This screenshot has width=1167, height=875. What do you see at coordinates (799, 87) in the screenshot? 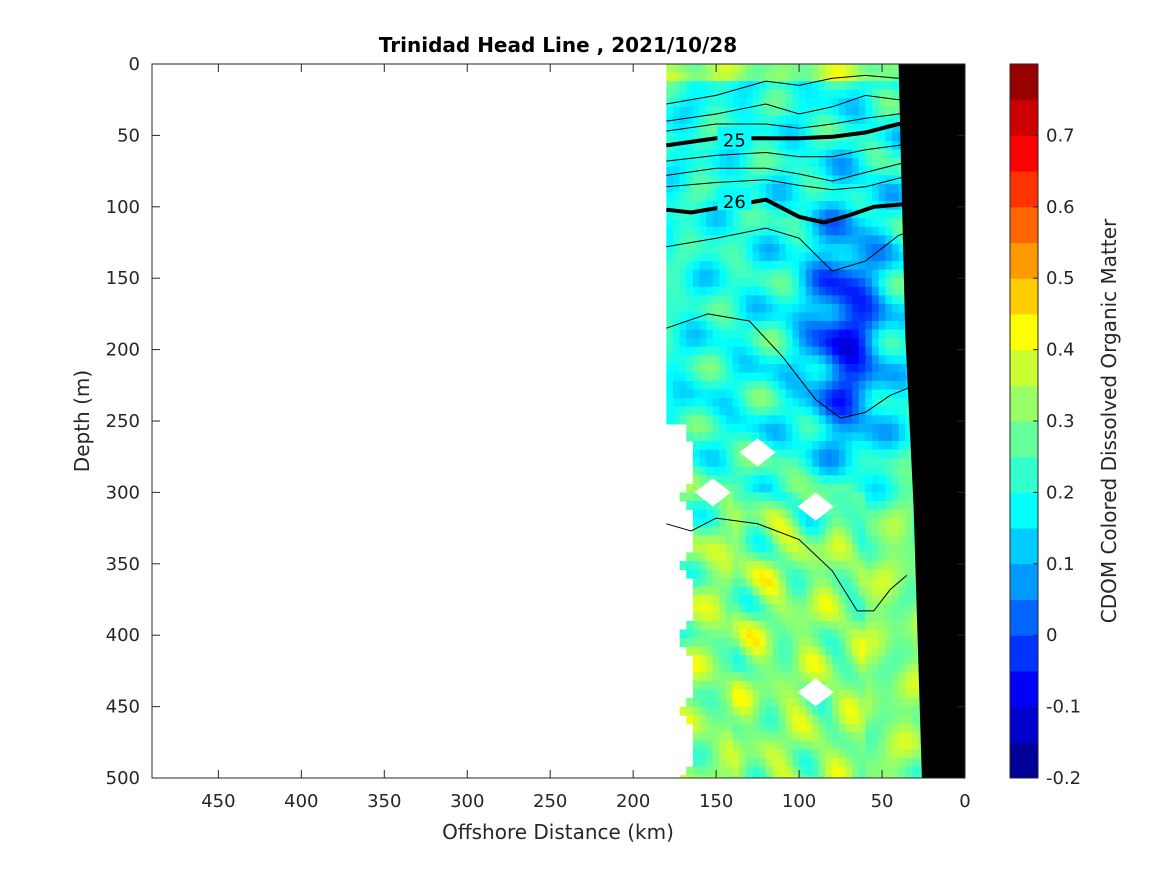
I see `isopycnal-thin` at bounding box center [799, 87].